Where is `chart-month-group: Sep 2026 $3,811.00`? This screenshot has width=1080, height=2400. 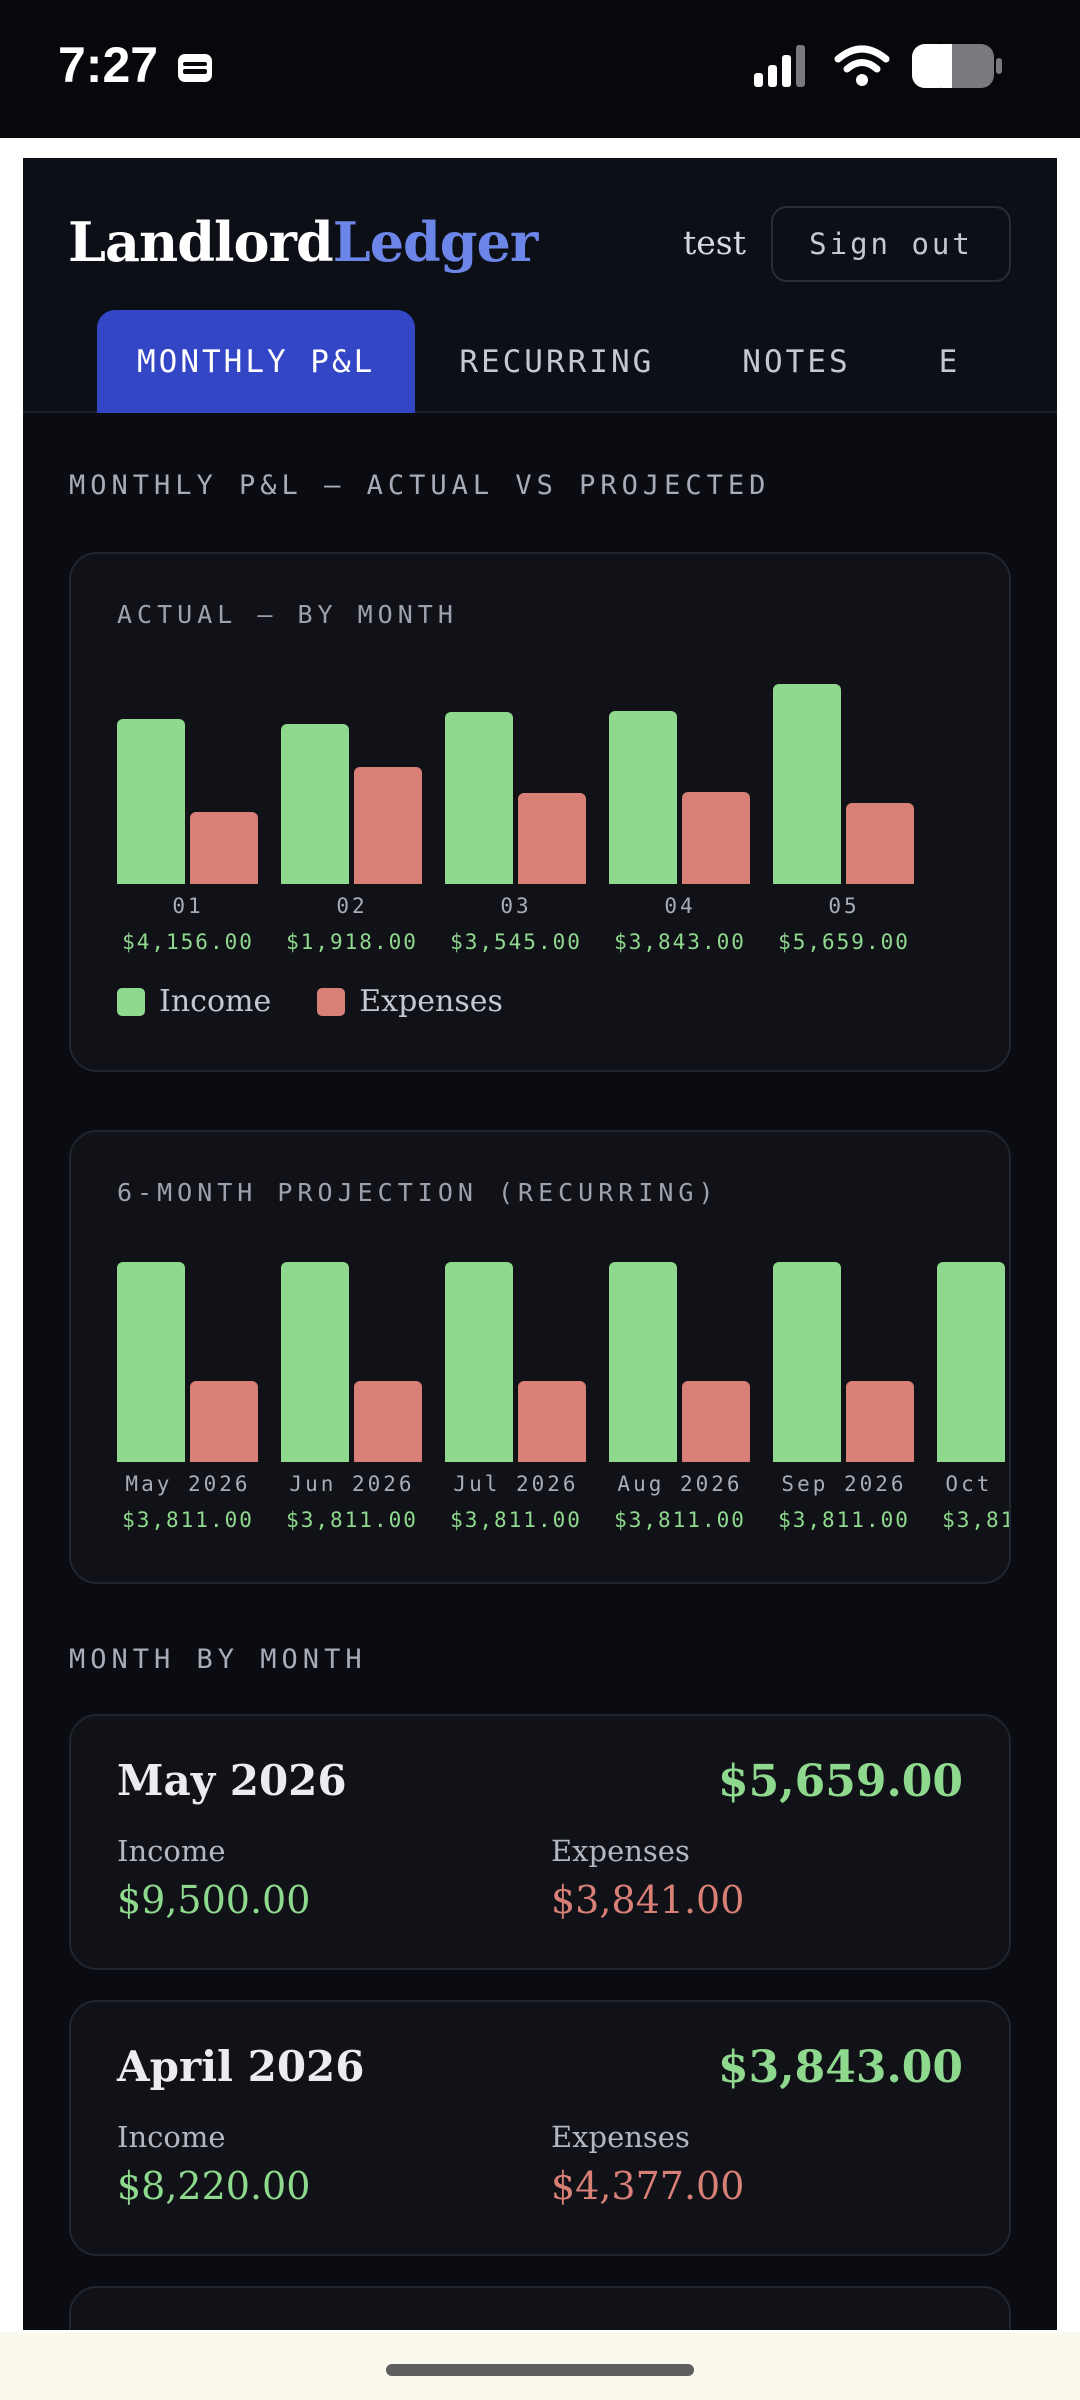
chart-month-group: Sep 2026 $3,811.00 is located at coordinates (844, 1397).